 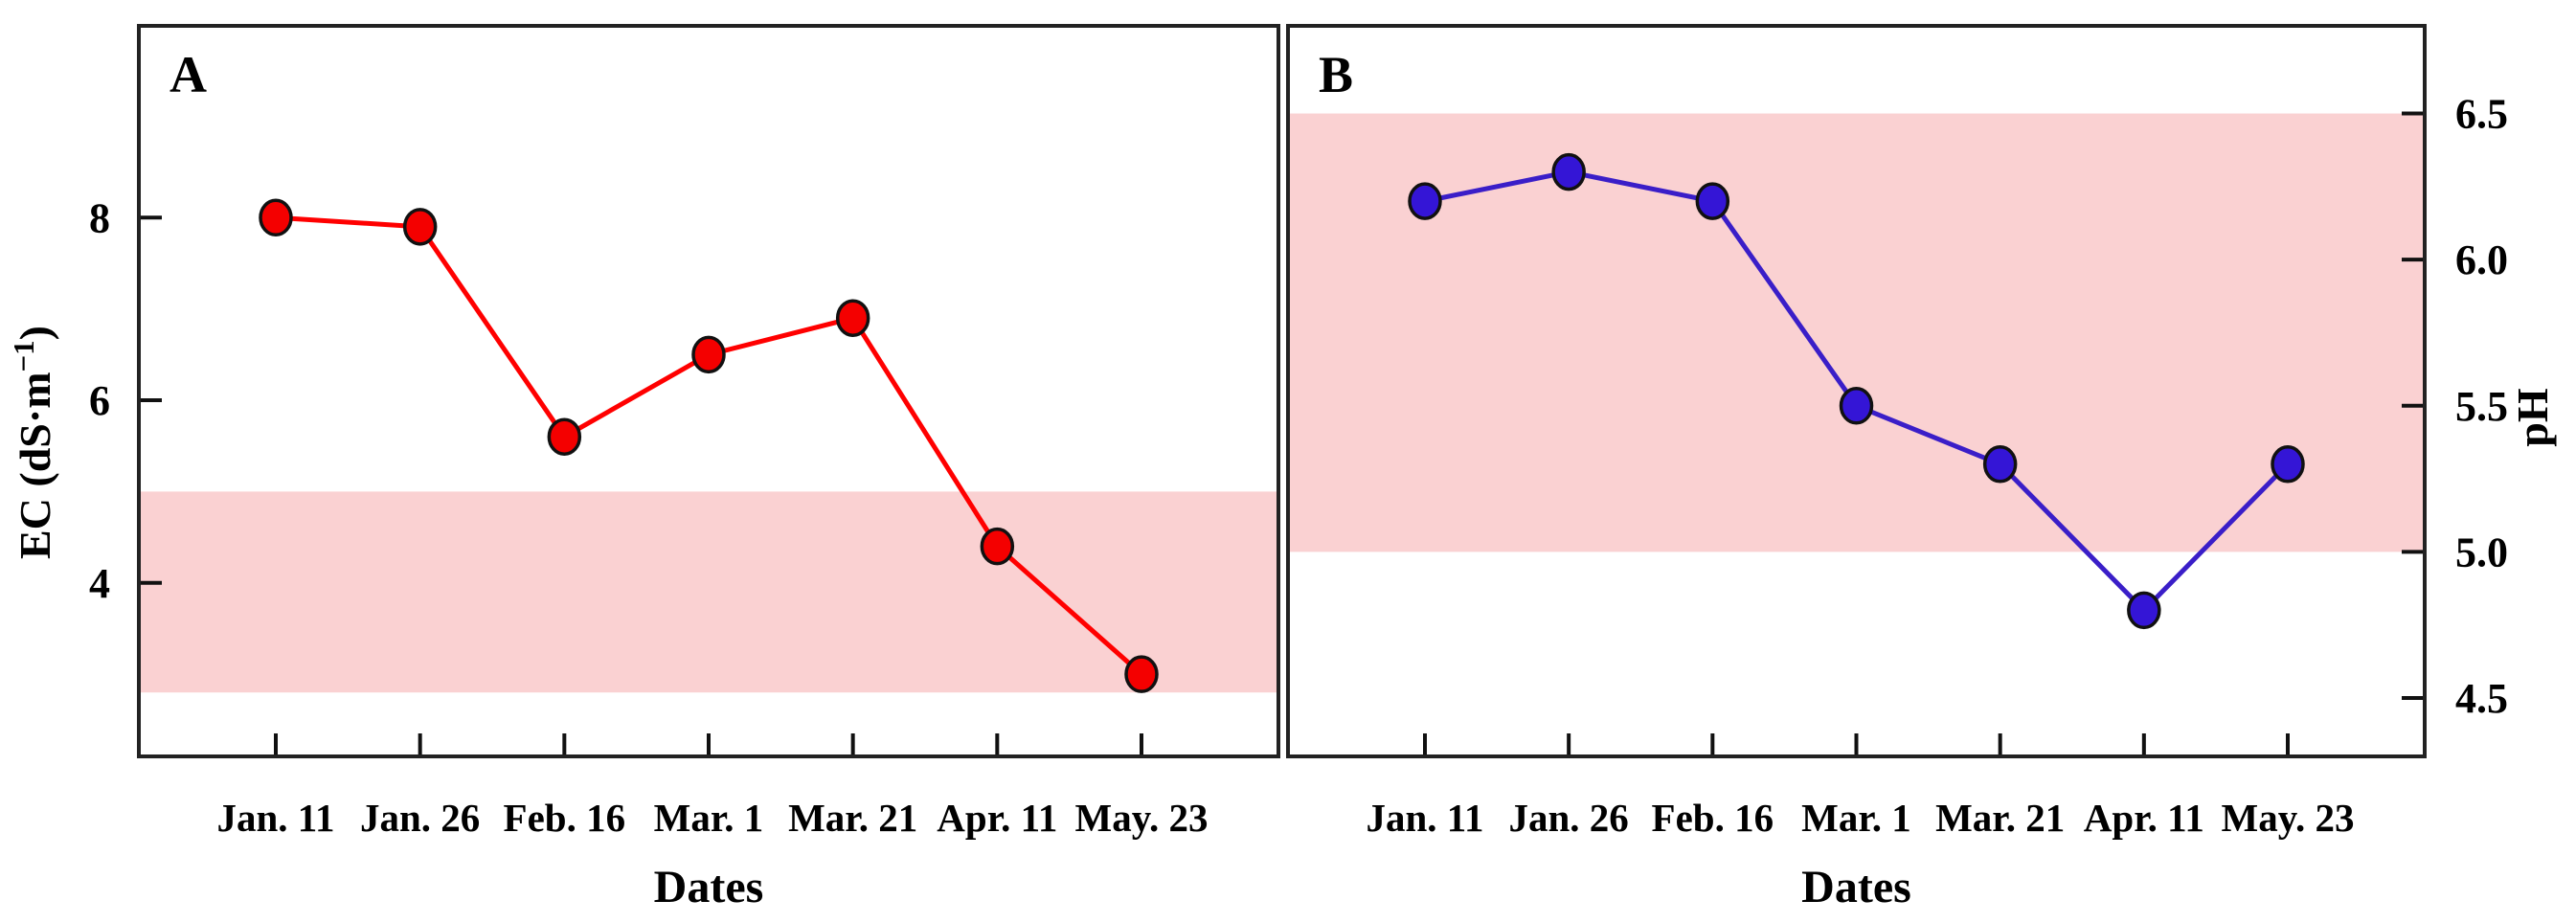 I want to click on panel-b-xtick-label: Apr. 11, so click(x=2144, y=818).